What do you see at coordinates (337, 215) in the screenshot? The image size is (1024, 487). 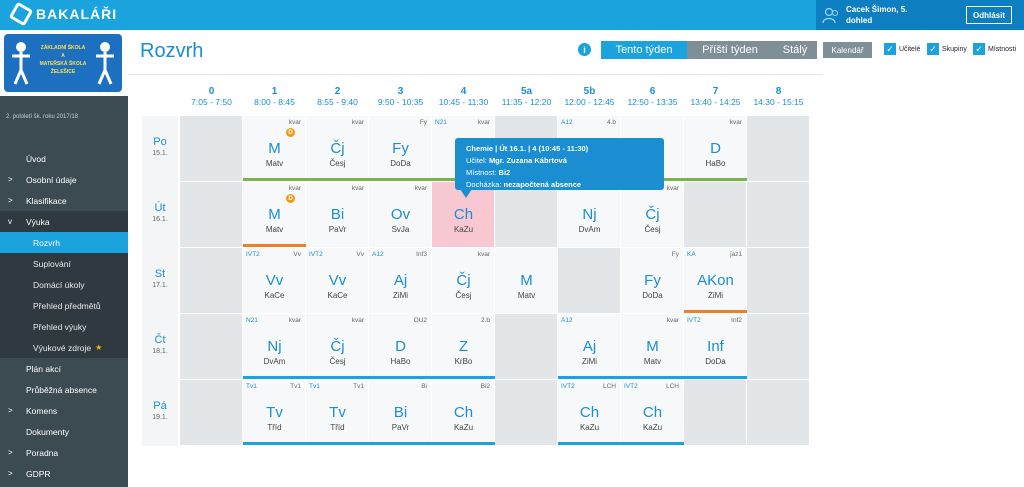 I see `lesson-cell: kvar Bi PaVr` at bounding box center [337, 215].